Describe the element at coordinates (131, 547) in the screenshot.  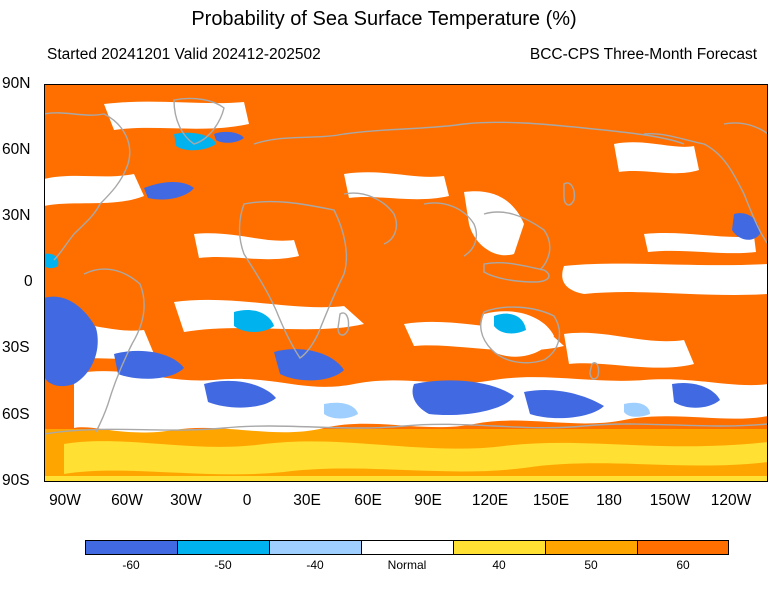
I see `colorbar-box-minus60` at that location.